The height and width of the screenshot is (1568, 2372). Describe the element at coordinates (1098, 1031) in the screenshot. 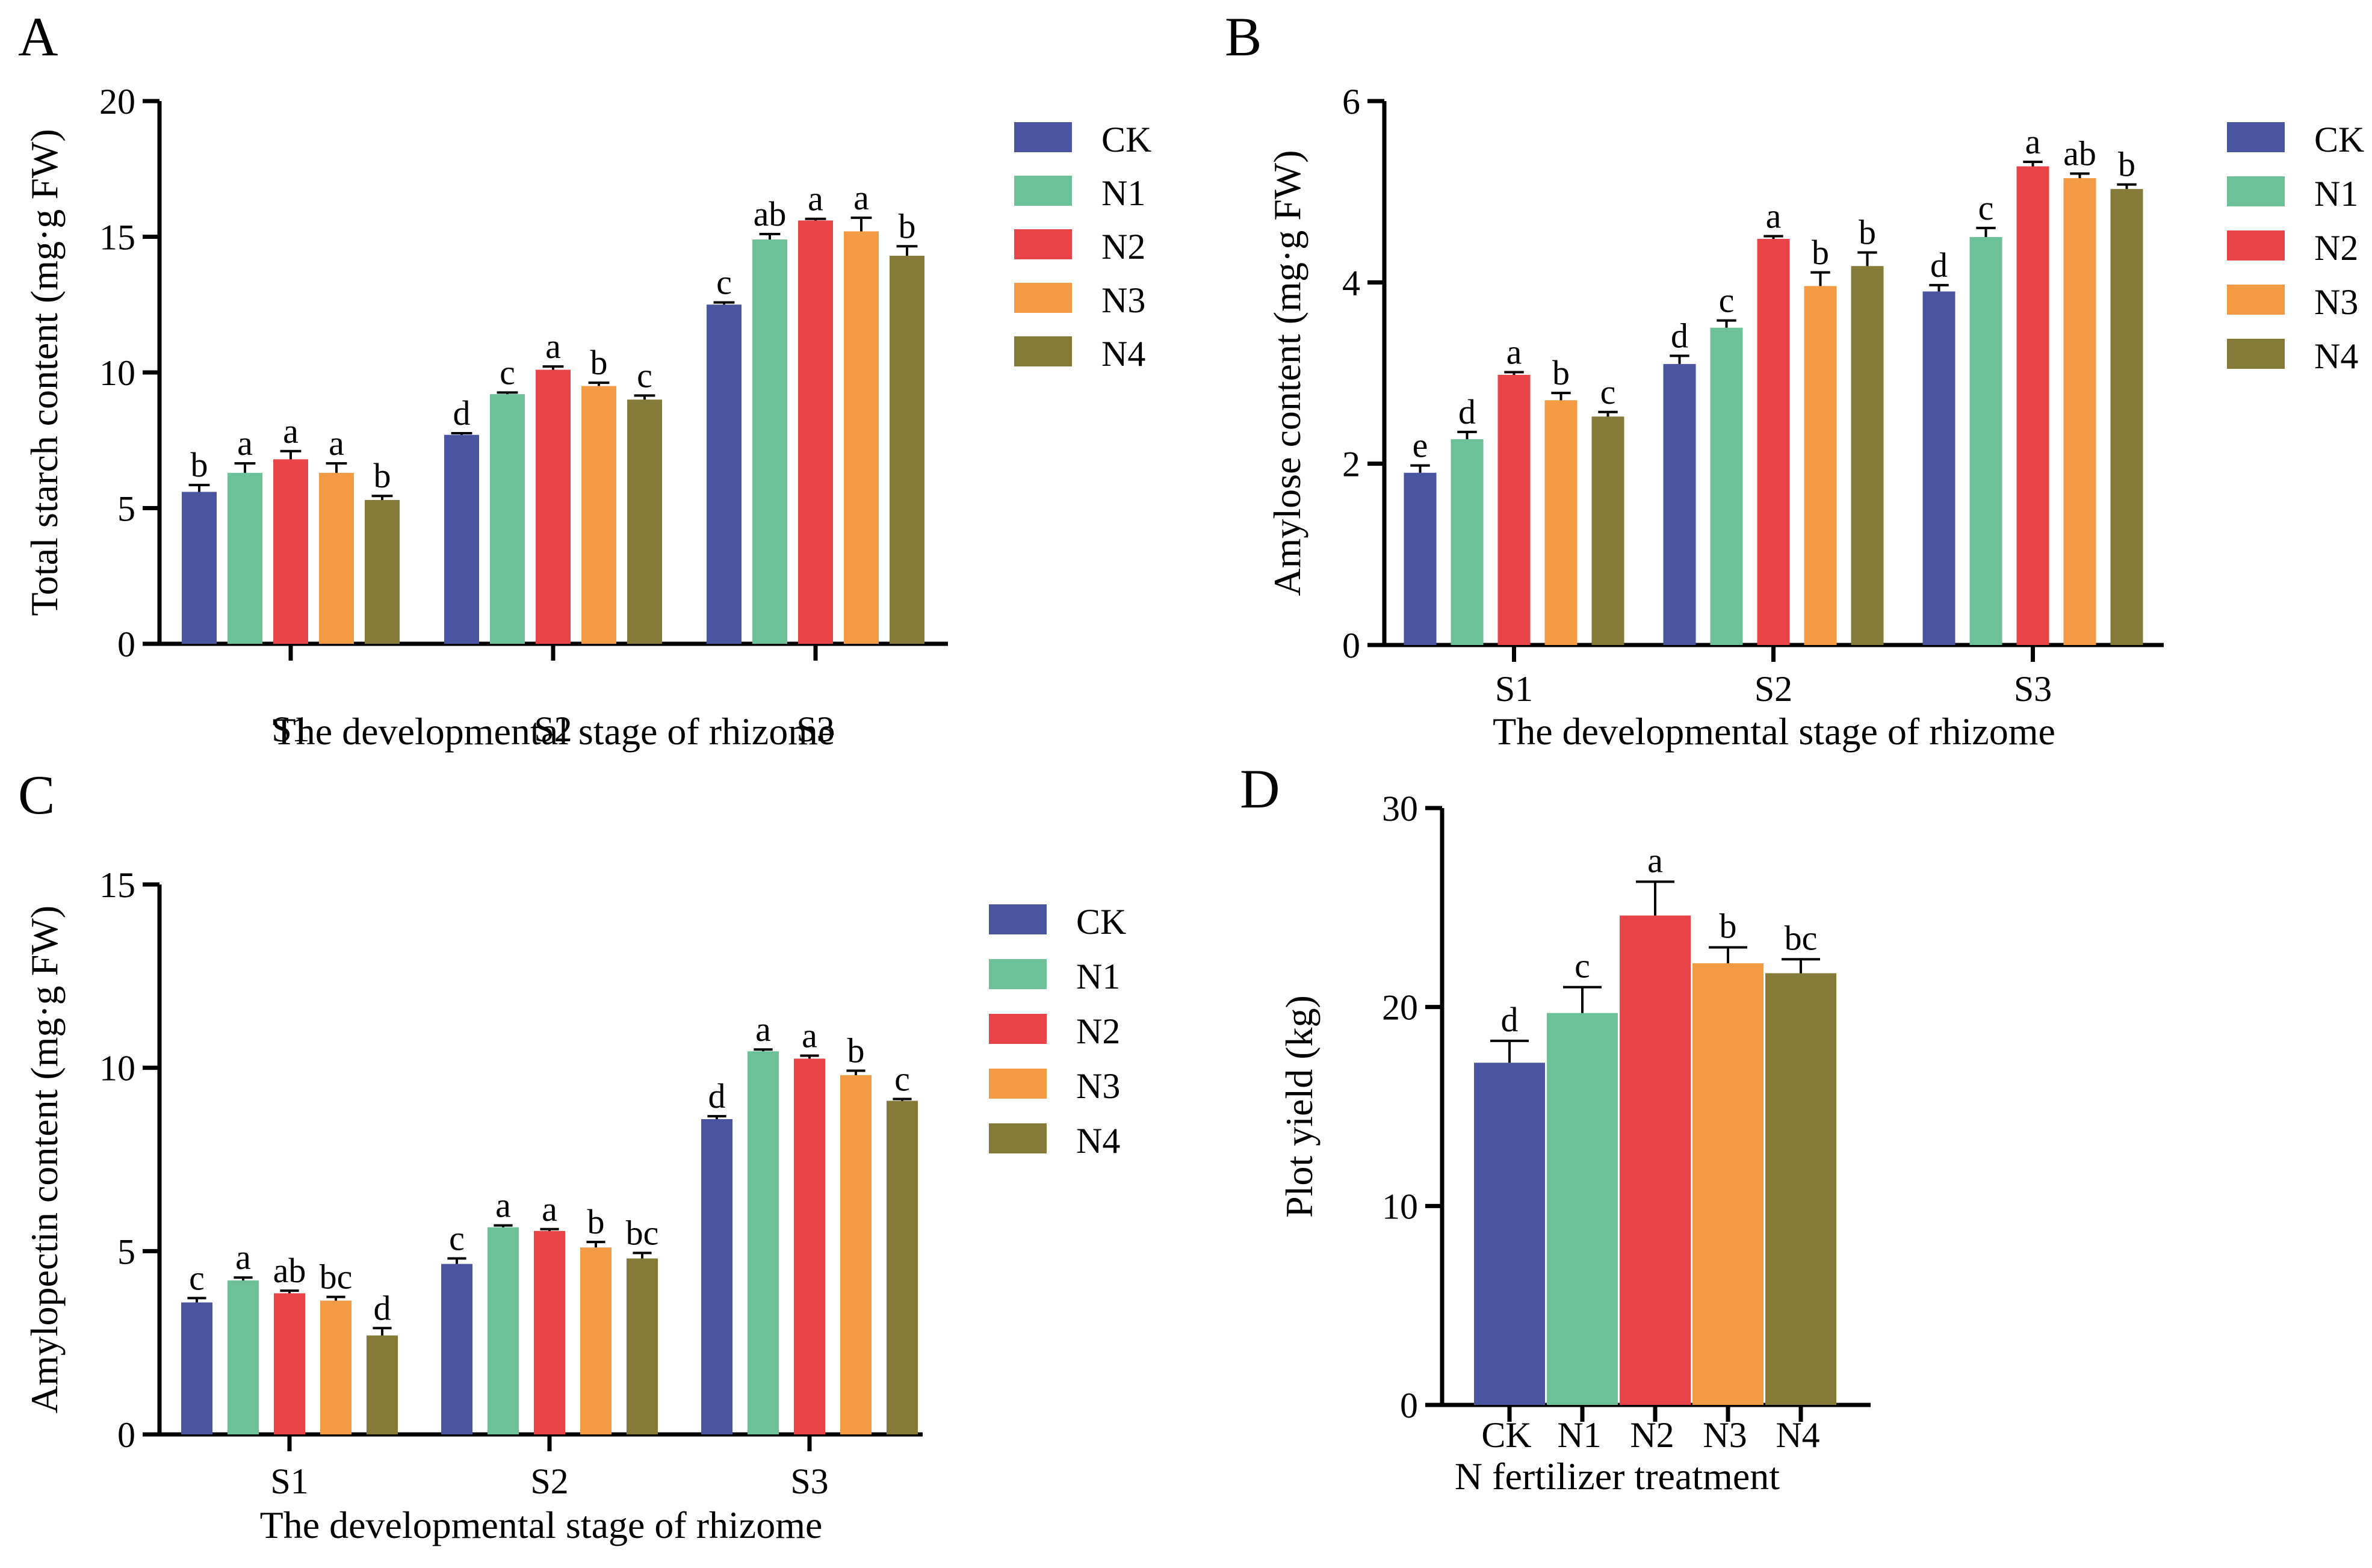

I see `legend-label-n2: N2` at that location.